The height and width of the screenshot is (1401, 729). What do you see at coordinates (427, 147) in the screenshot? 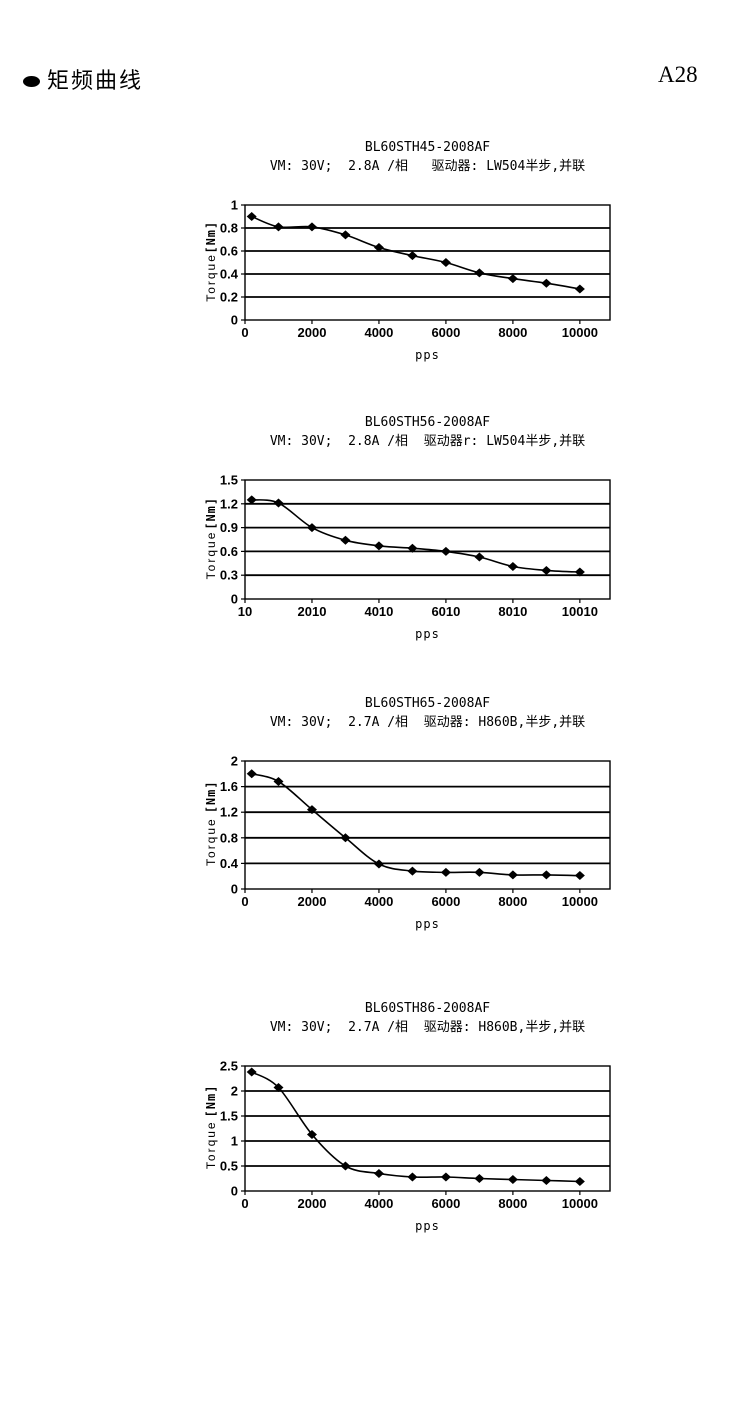
I see `chart-title: BL60STH45-2008AF` at bounding box center [427, 147].